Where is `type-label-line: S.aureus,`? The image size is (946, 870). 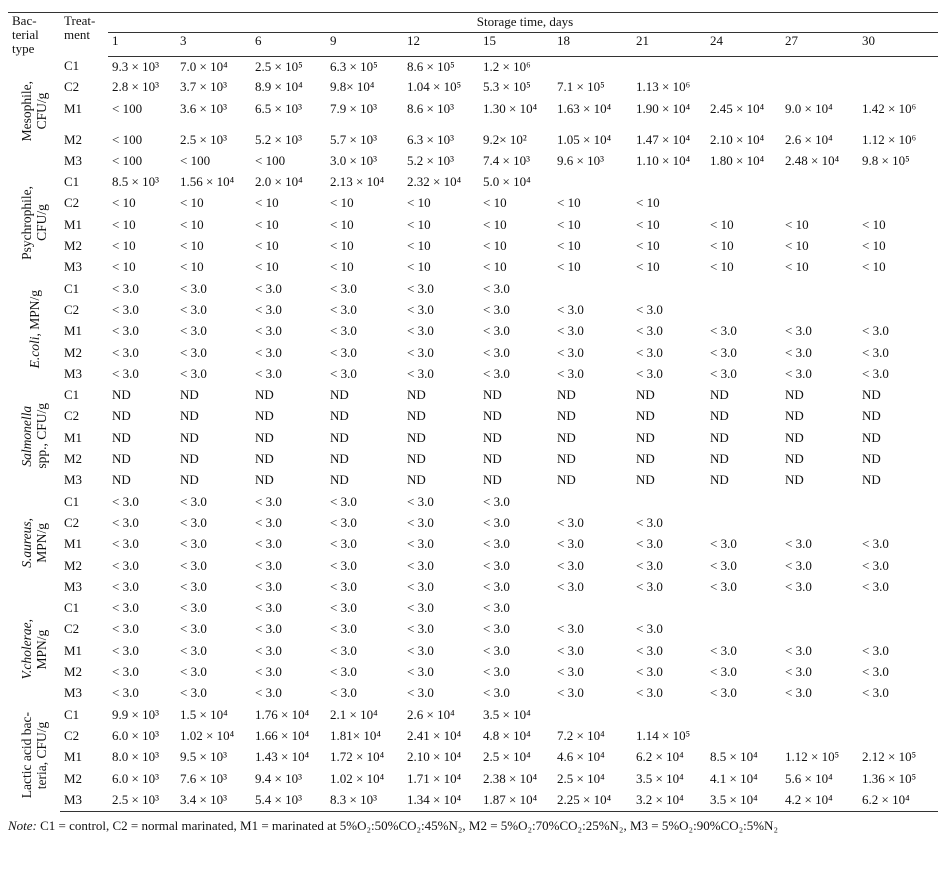 type-label-line: S.aureus, is located at coordinates (26, 543).